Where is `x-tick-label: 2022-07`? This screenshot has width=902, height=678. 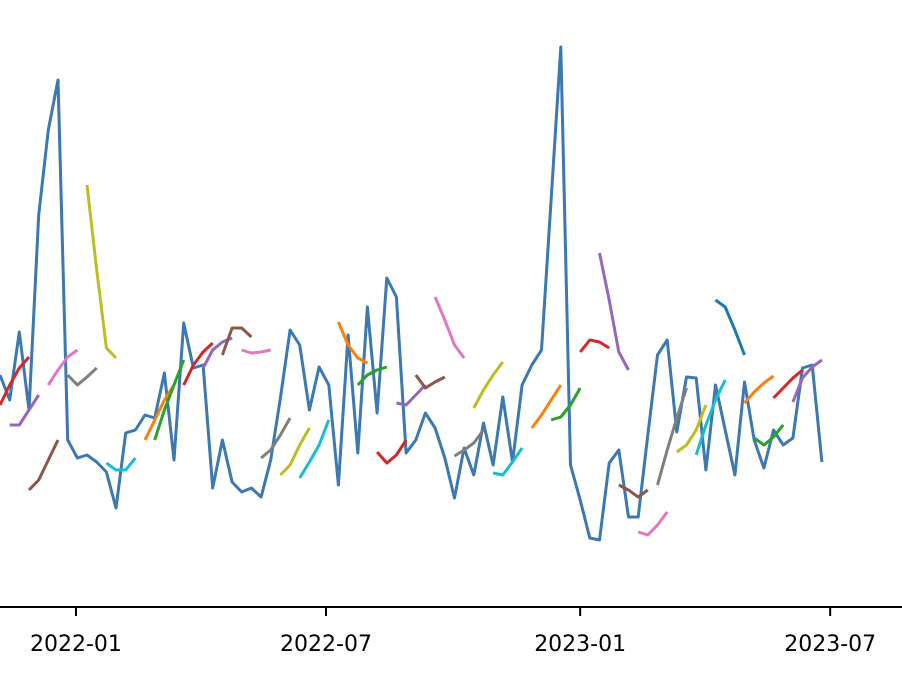
x-tick-label: 2022-07 is located at coordinates (326, 644).